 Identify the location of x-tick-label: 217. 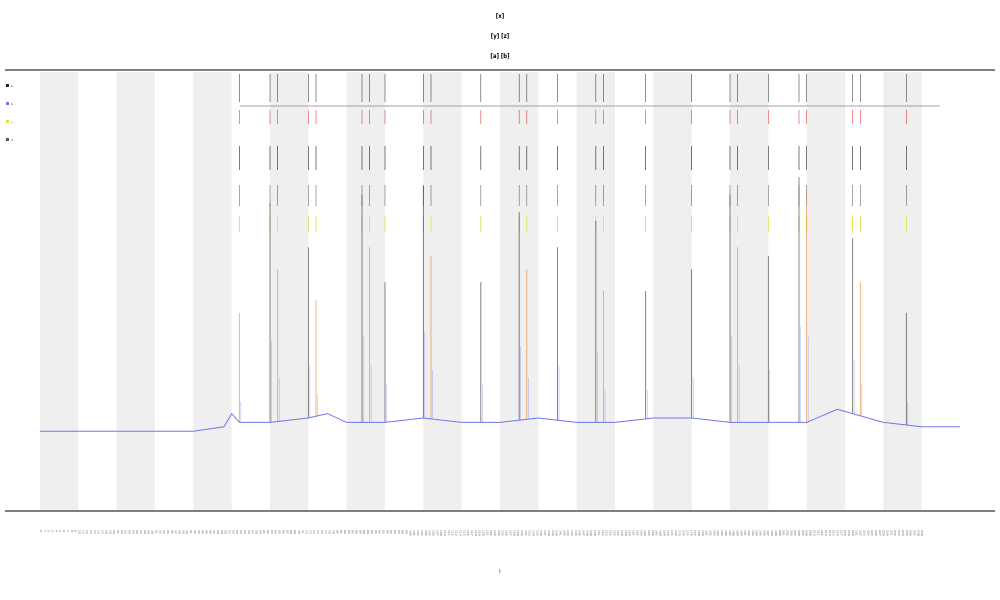
(841, 533).